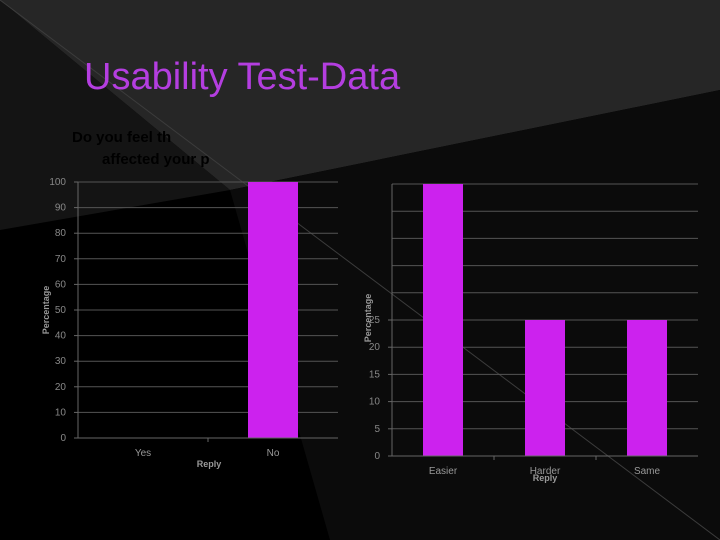 Image resolution: width=720 pixels, height=540 pixels. Describe the element at coordinates (545, 478) in the screenshot. I see `chart2-x-axis-title: Reply` at that location.